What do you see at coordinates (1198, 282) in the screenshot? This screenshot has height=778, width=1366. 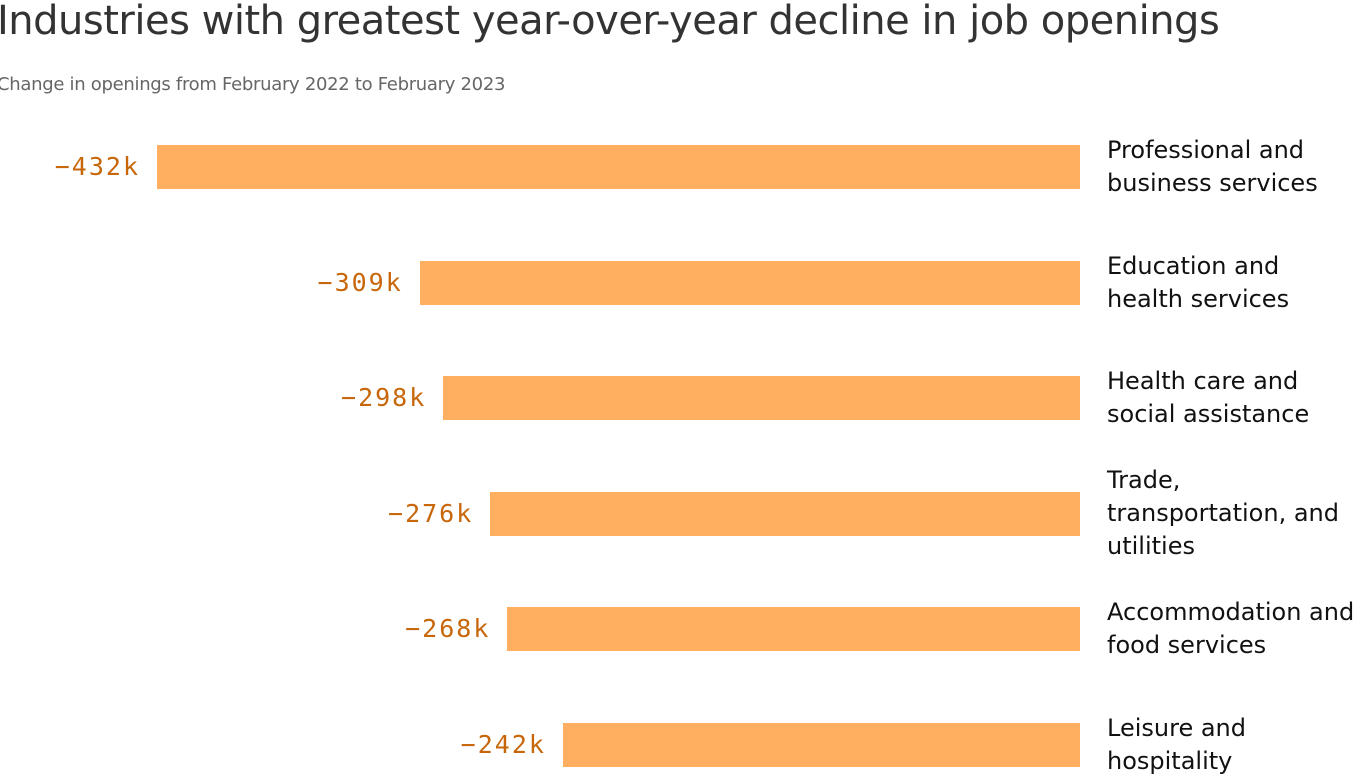 I see `category-label: Education and health services` at bounding box center [1198, 282].